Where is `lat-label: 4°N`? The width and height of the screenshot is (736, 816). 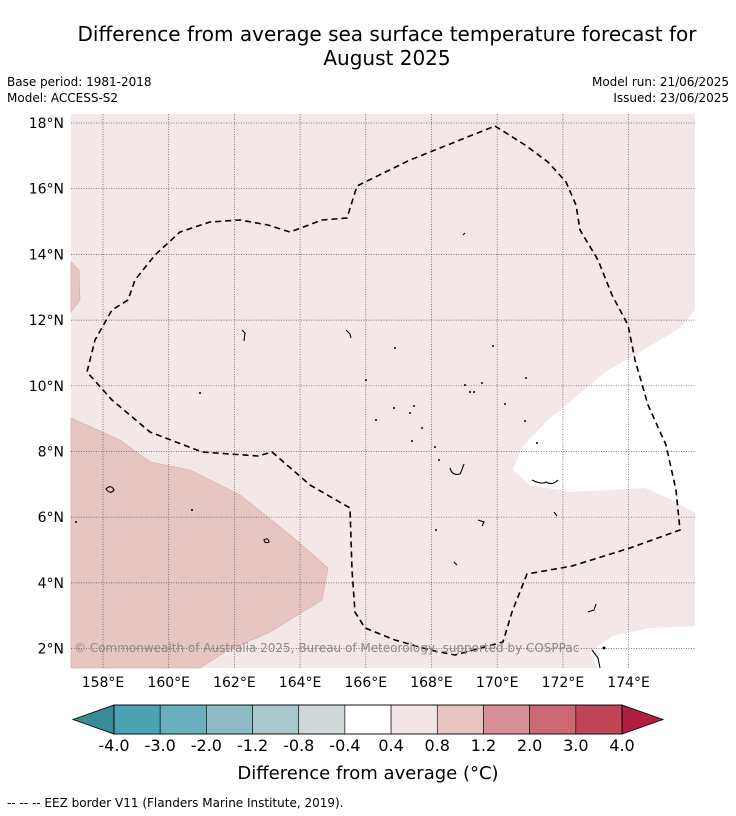
lat-label: 4°N is located at coordinates (51, 584).